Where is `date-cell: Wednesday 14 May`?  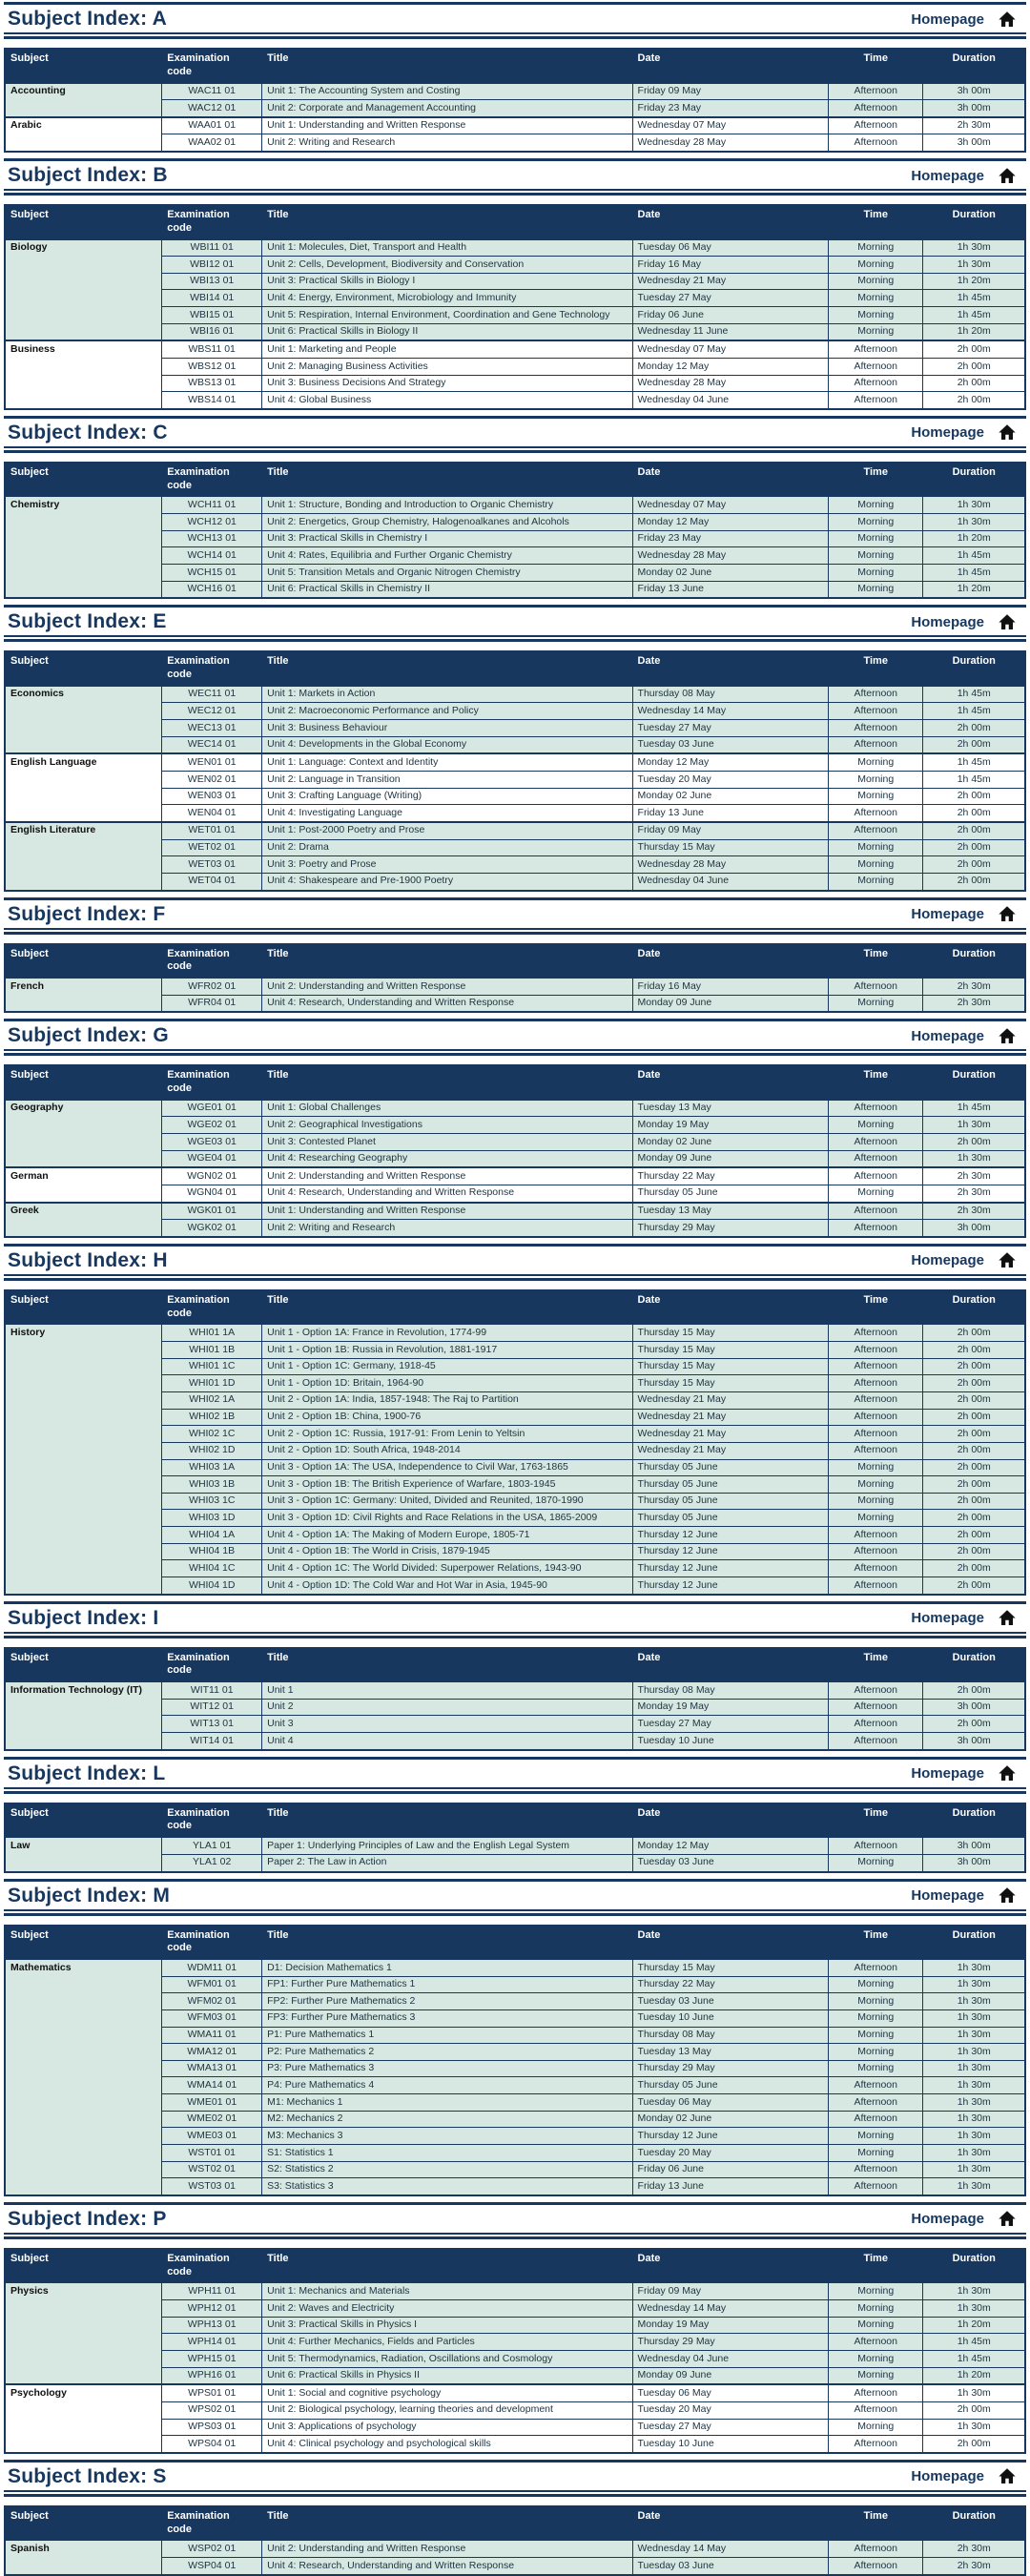 date-cell: Wednesday 14 May is located at coordinates (730, 2549).